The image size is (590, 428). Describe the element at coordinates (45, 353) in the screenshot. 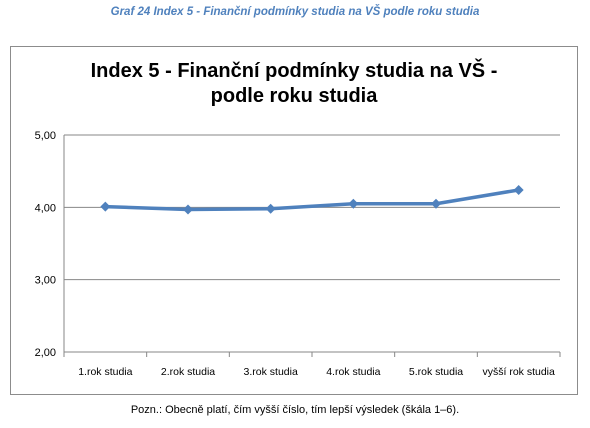

I see `y-tick-label-0: 2,00` at that location.